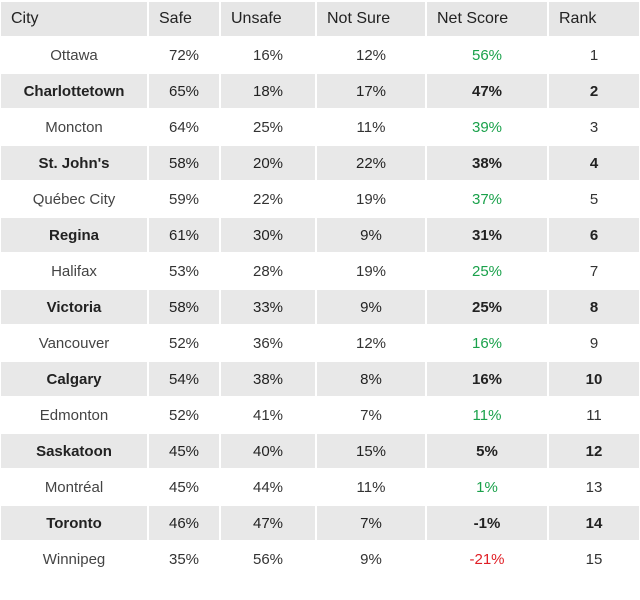 This screenshot has height=600, width=640. I want to click on cell-net-score: 38%, so click(488, 163).